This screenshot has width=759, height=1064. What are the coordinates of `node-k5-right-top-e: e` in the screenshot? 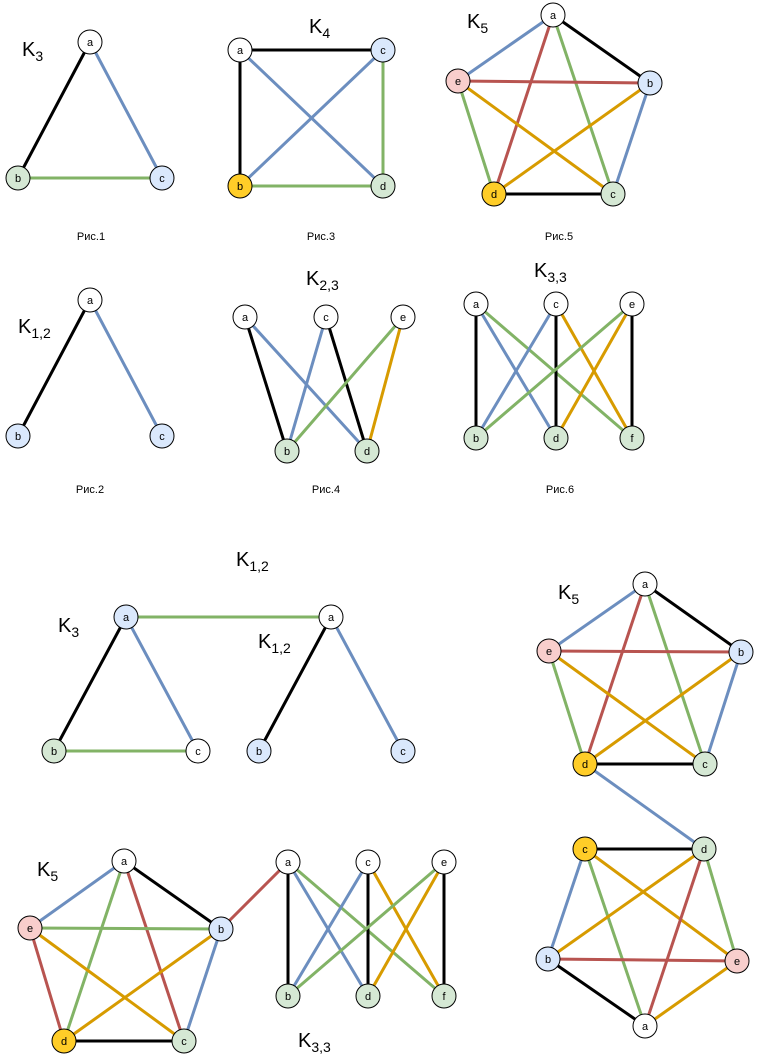 It's located at (549, 651).